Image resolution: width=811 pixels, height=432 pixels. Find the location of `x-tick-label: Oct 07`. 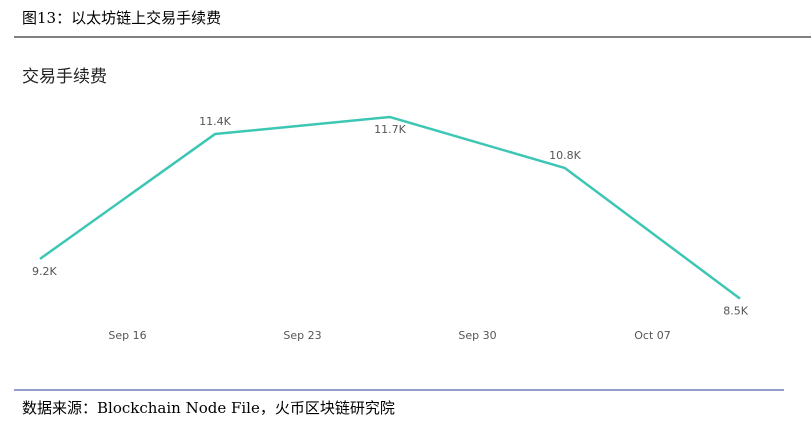

x-tick-label: Oct 07 is located at coordinates (652, 335).